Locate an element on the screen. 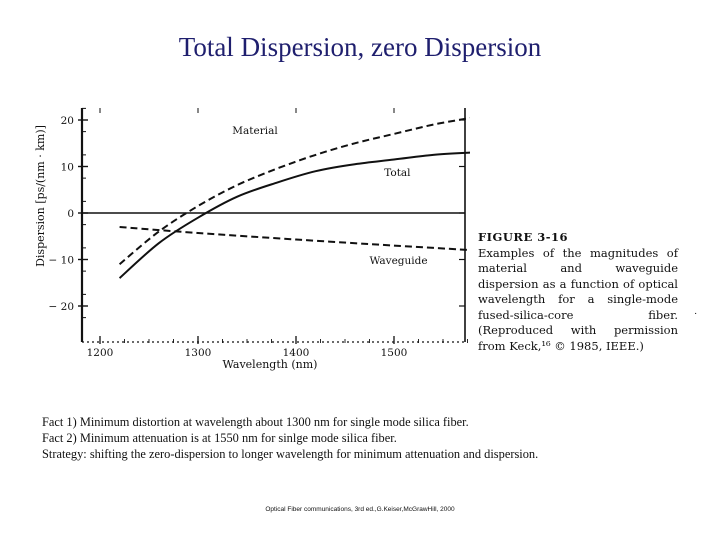  x-tick-label: 1500 is located at coordinates (394, 353).